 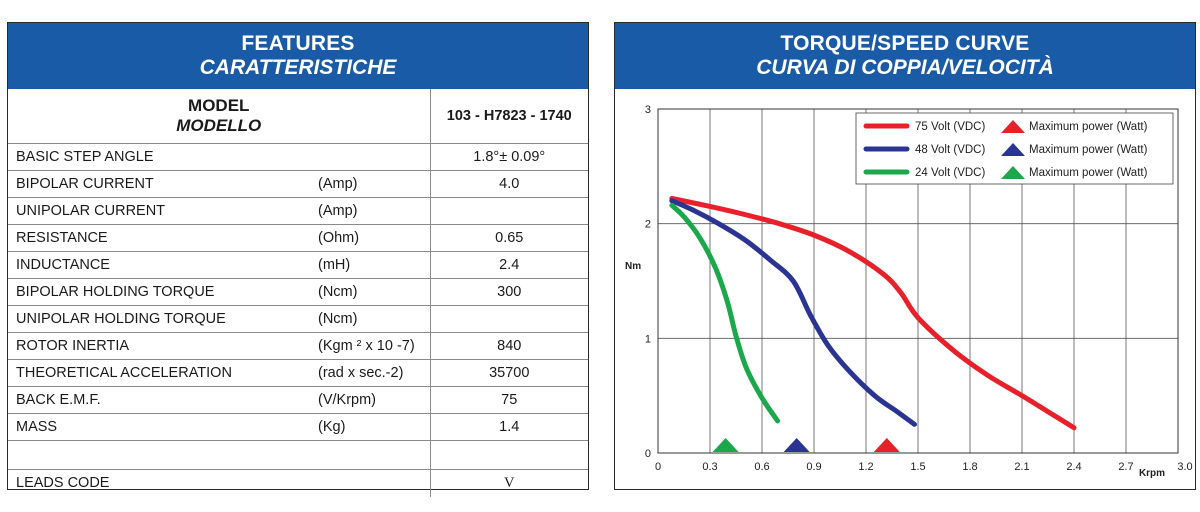 What do you see at coordinates (917, 467) in the screenshot?
I see `x-tick-label: 1.5` at bounding box center [917, 467].